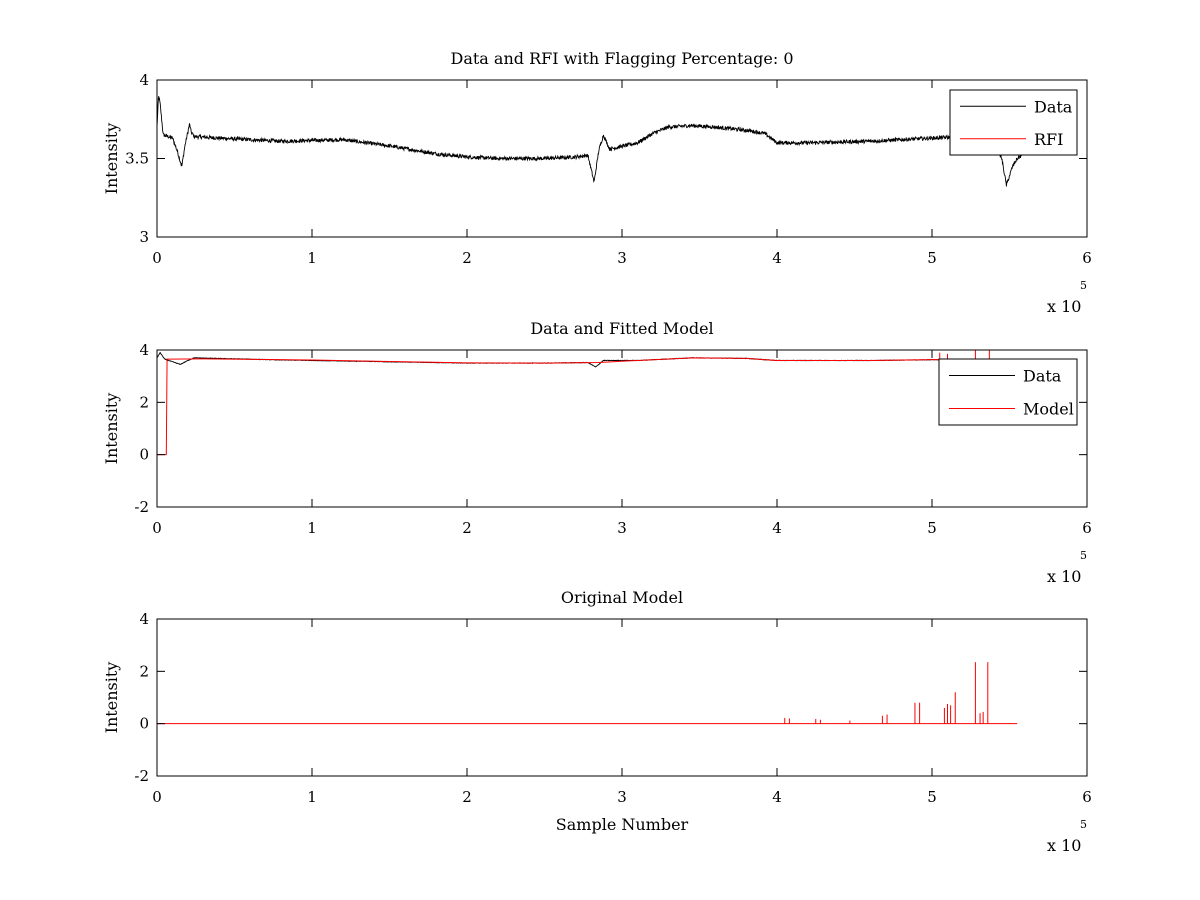 The width and height of the screenshot is (1200, 900). Describe the element at coordinates (144, 237) in the screenshot. I see `y-tick-label: 3` at that location.